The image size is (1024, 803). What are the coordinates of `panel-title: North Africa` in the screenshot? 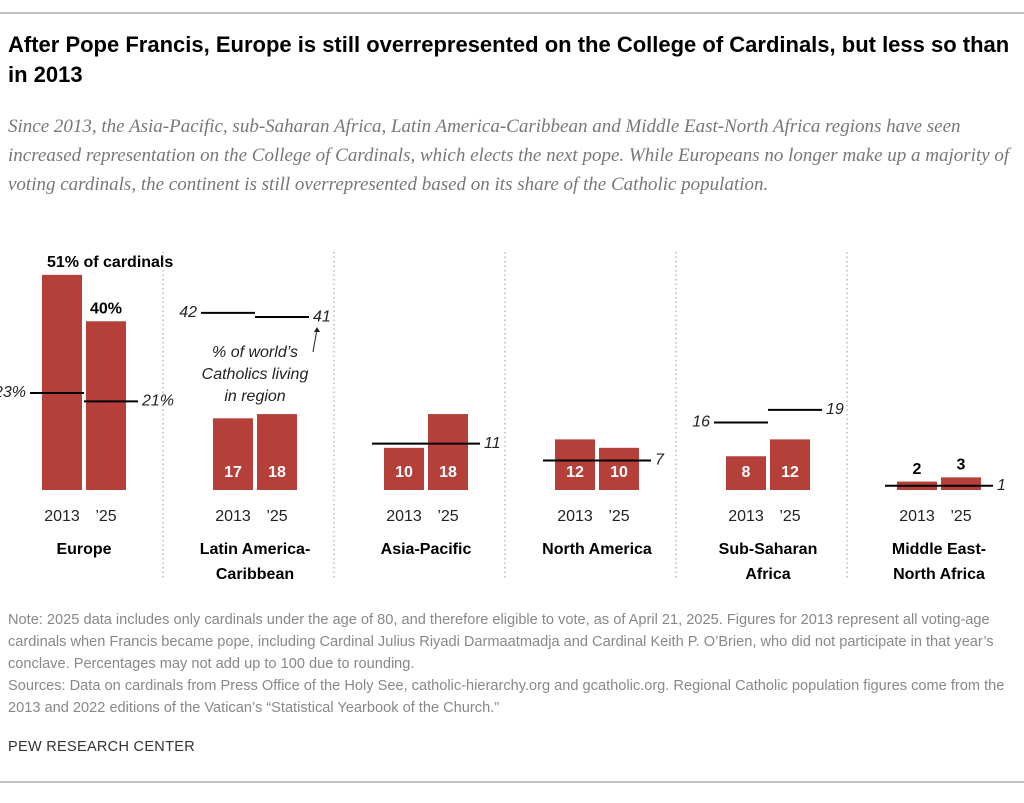 It's located at (939, 574).